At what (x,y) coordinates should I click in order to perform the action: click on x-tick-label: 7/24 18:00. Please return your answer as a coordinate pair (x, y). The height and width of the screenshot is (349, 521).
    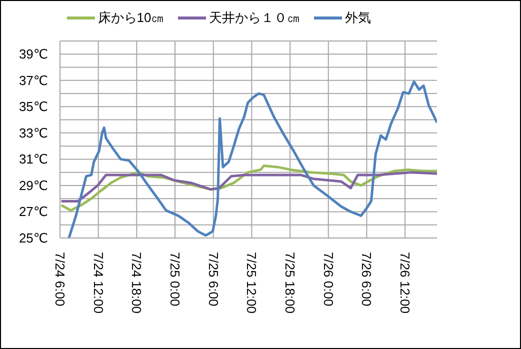
    Looking at the image, I should click on (136, 283).